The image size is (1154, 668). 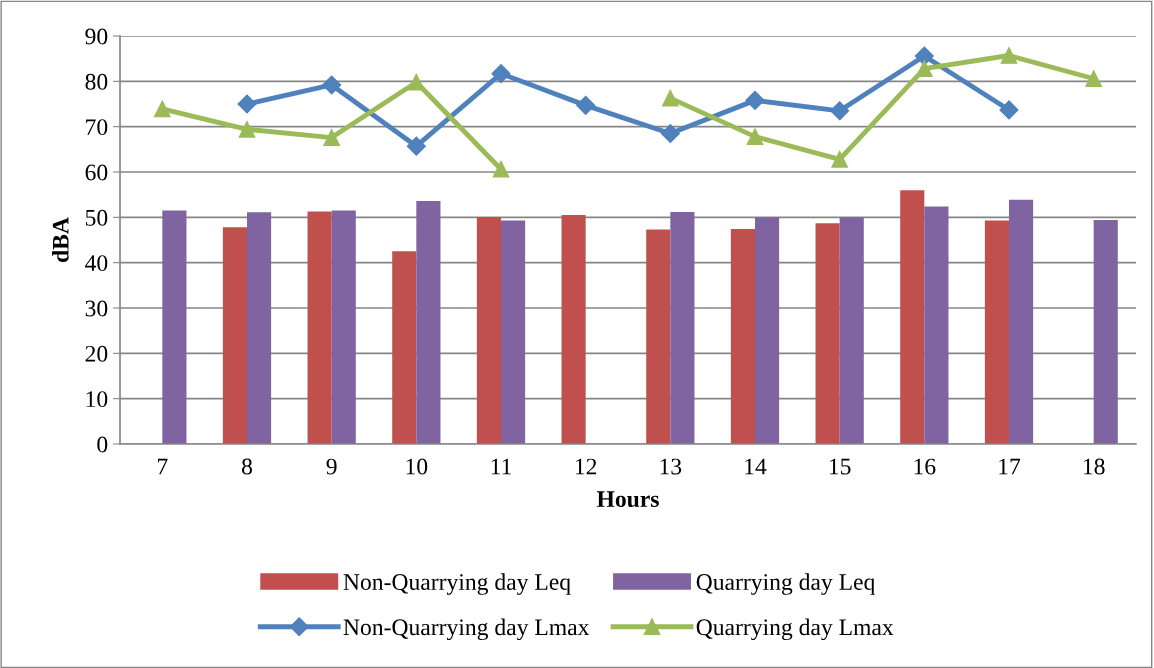 What do you see at coordinates (96, 81) in the screenshot?
I see `y-tick-label: 80` at bounding box center [96, 81].